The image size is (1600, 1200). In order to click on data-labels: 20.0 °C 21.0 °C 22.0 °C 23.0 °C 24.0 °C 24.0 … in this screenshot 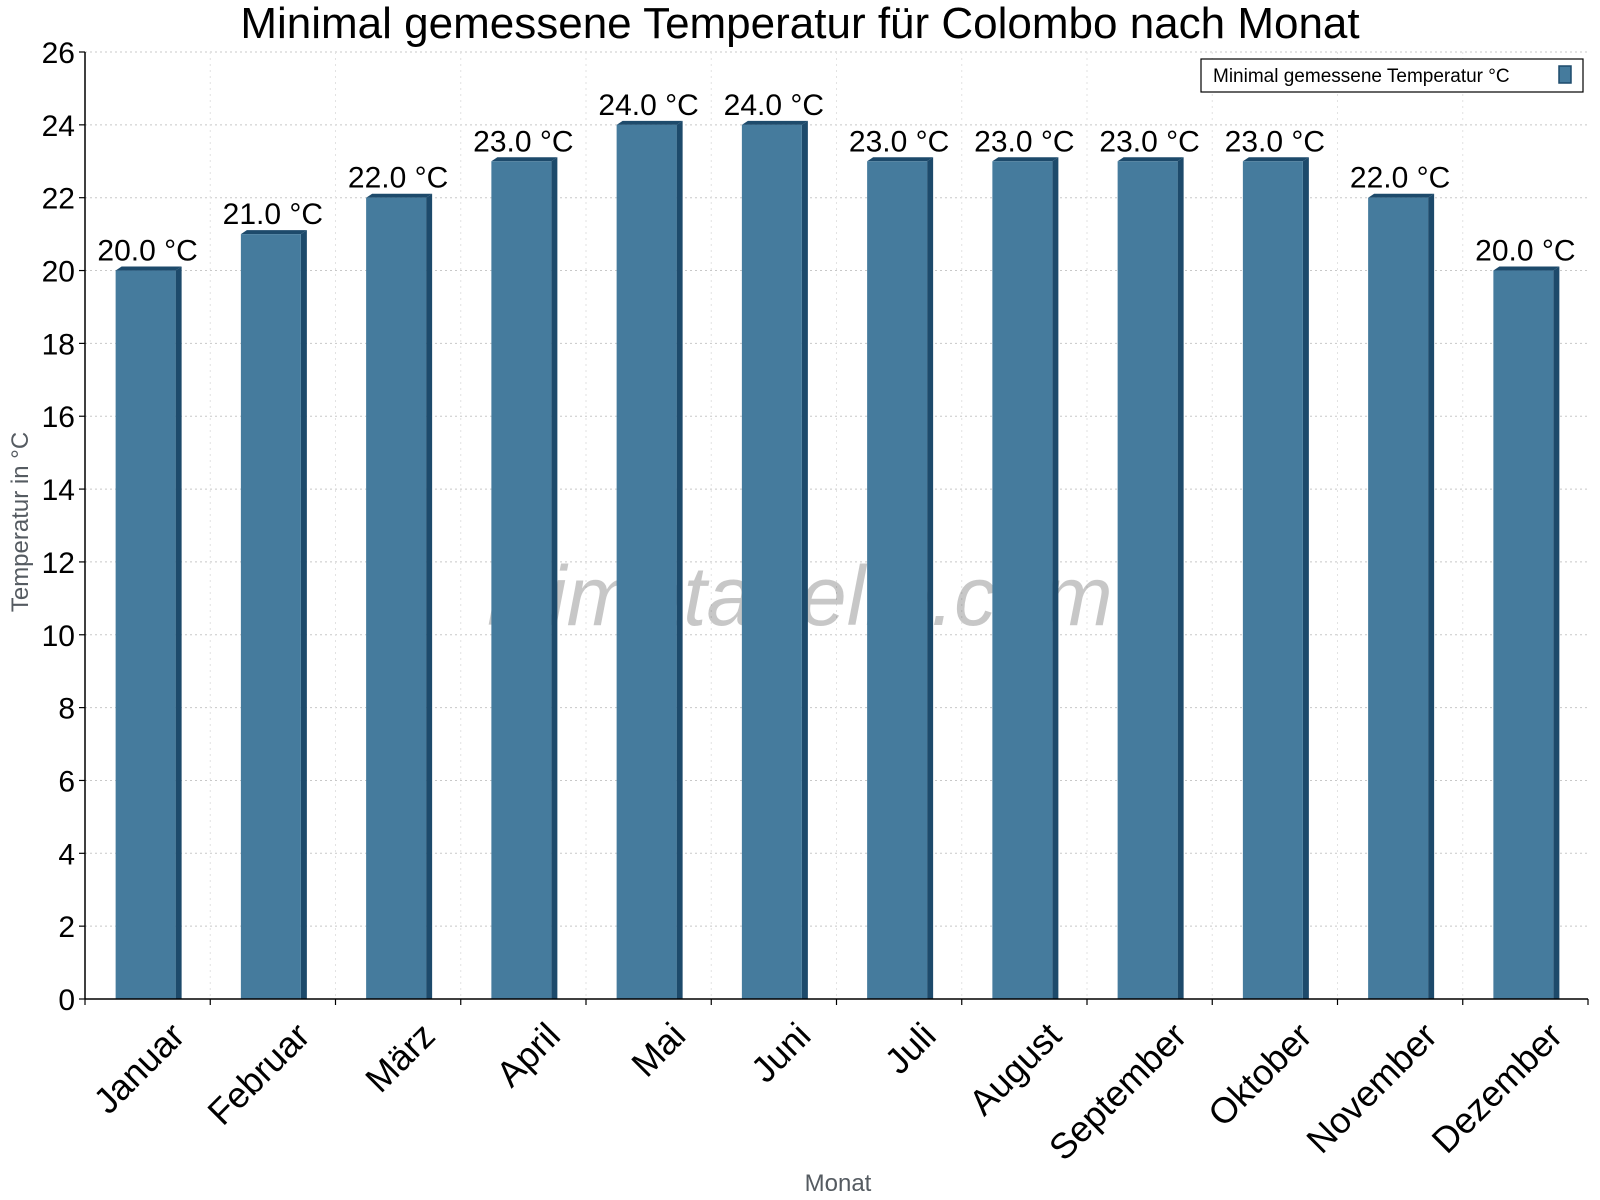, I will do `click(836, 178)`.